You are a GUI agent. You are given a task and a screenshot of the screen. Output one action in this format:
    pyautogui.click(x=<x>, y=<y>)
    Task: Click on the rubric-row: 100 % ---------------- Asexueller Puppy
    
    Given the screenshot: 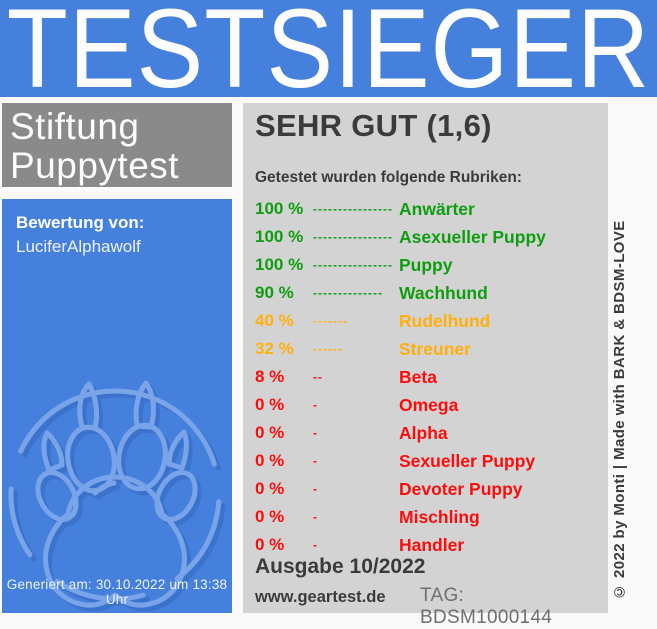 What is the action you would take?
    pyautogui.click(x=428, y=237)
    